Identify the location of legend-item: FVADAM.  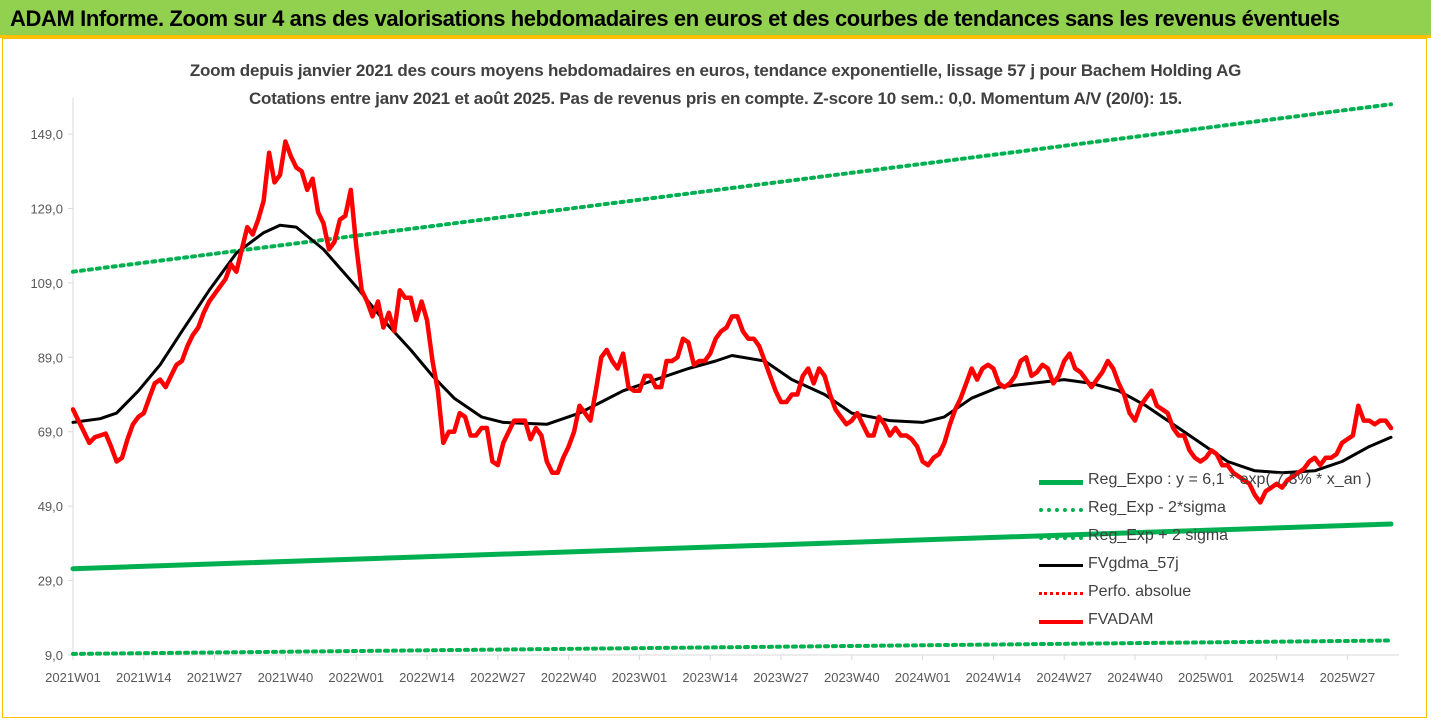
(1225, 622).